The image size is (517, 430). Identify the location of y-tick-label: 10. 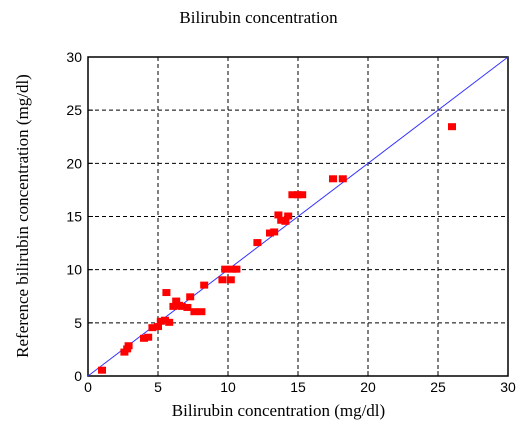
(74, 270).